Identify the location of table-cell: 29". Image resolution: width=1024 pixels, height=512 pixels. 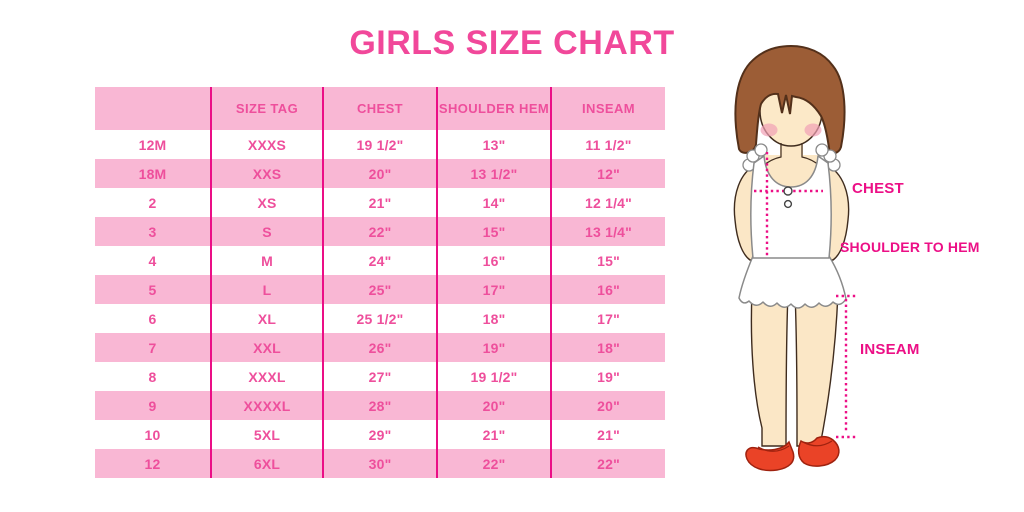
(379, 434).